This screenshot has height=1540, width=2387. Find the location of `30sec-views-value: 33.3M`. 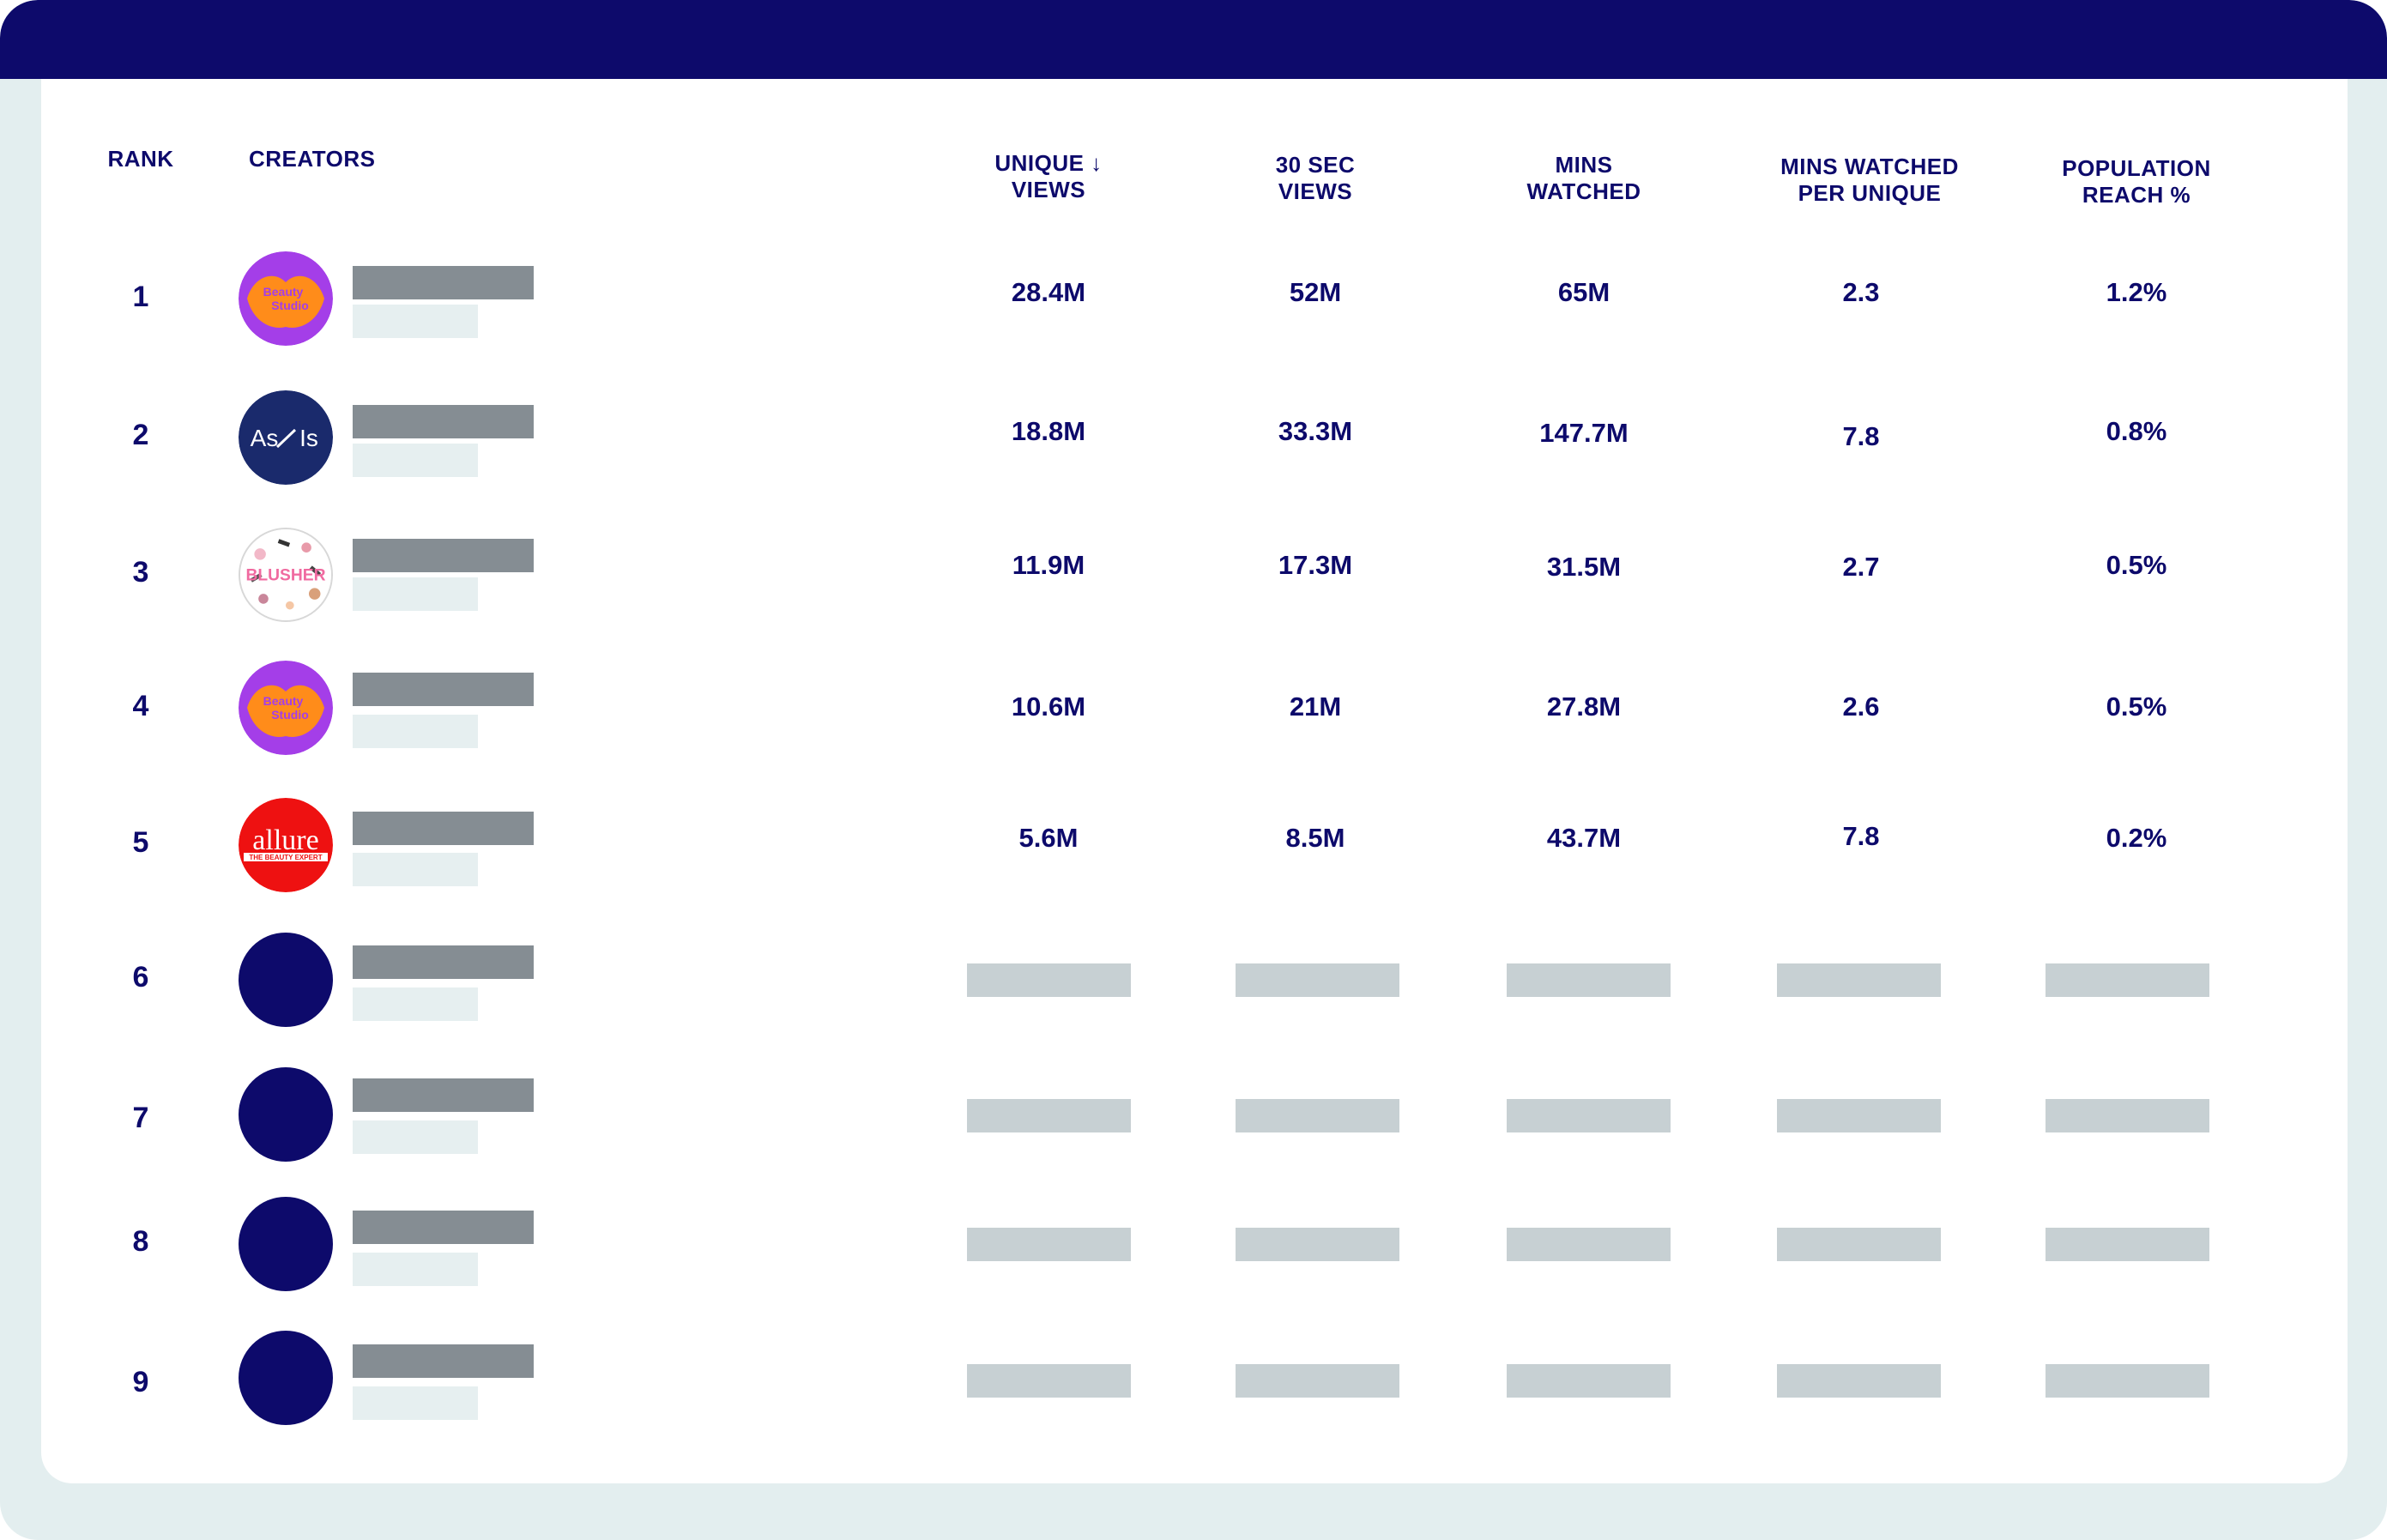

30sec-views-value: 33.3M is located at coordinates (1315, 431).